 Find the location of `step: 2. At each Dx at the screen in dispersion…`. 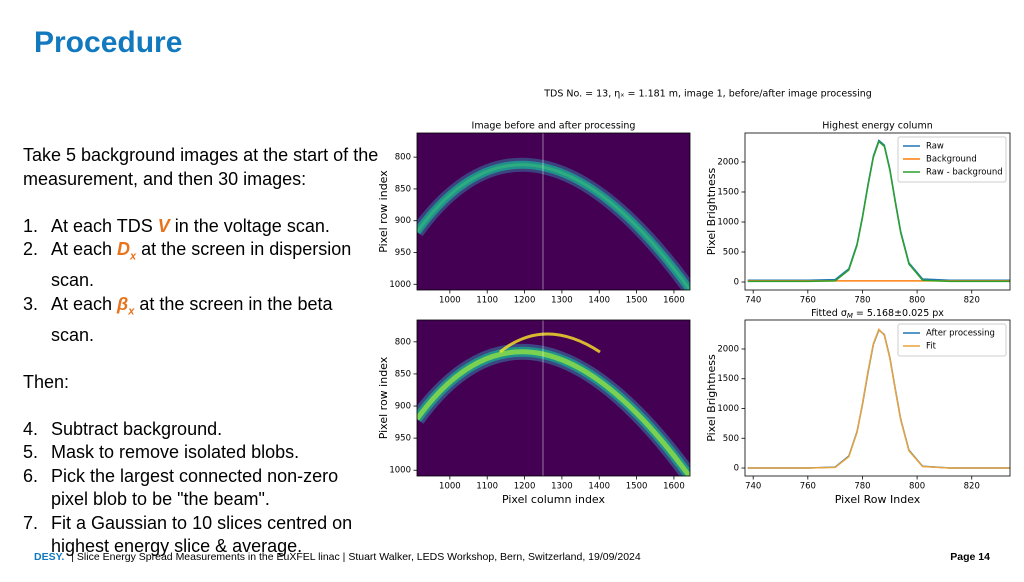

step: 2. At each Dx at the screen in dispersion… is located at coordinates (201, 265).